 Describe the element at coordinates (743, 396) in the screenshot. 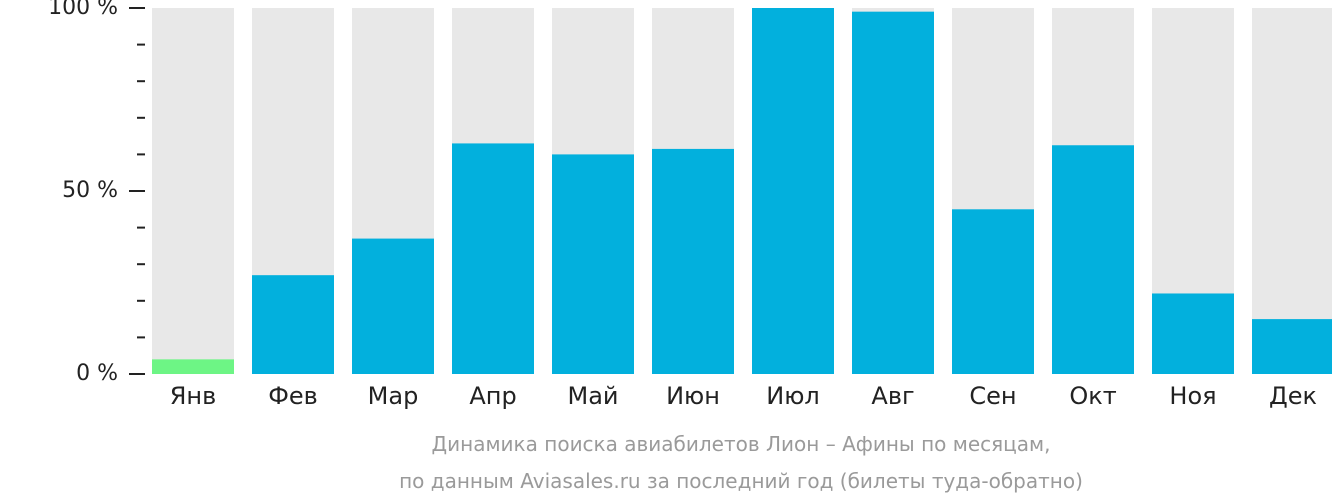

I see `x-axis: Янв Фев Мар Апр Май Июн Июл Авг Сен Окт Ноя Дек` at that location.